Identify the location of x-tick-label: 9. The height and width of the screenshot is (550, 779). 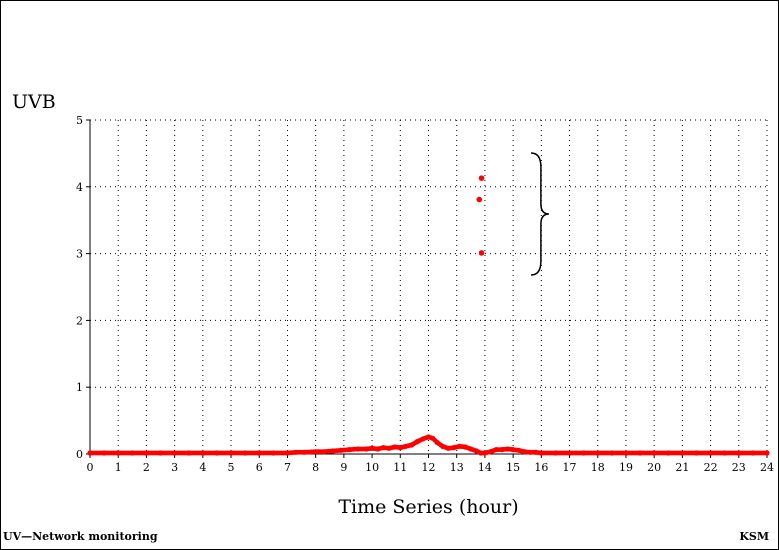
(343, 467).